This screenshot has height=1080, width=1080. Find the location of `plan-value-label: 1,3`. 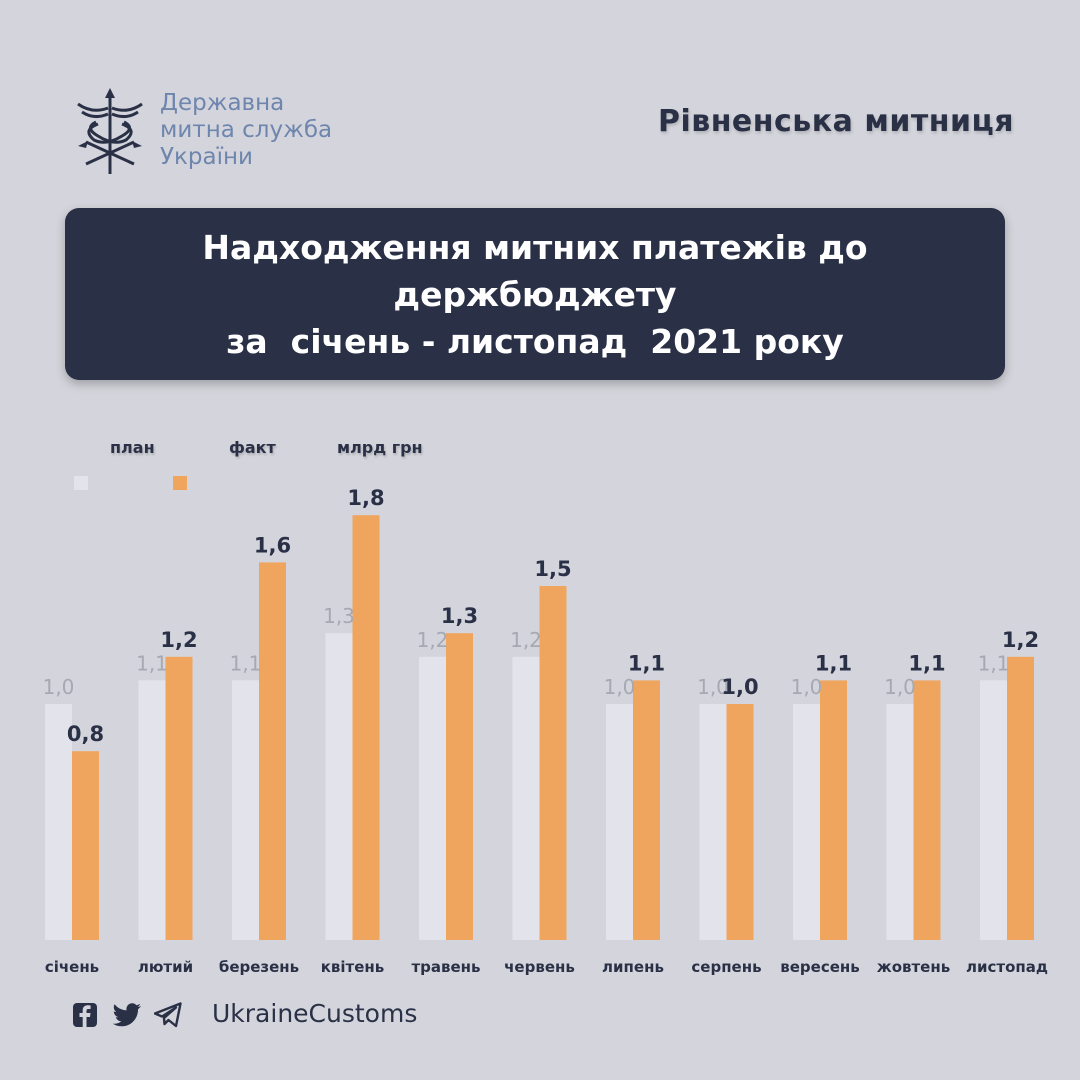

plan-value-label: 1,3 is located at coordinates (339, 616).